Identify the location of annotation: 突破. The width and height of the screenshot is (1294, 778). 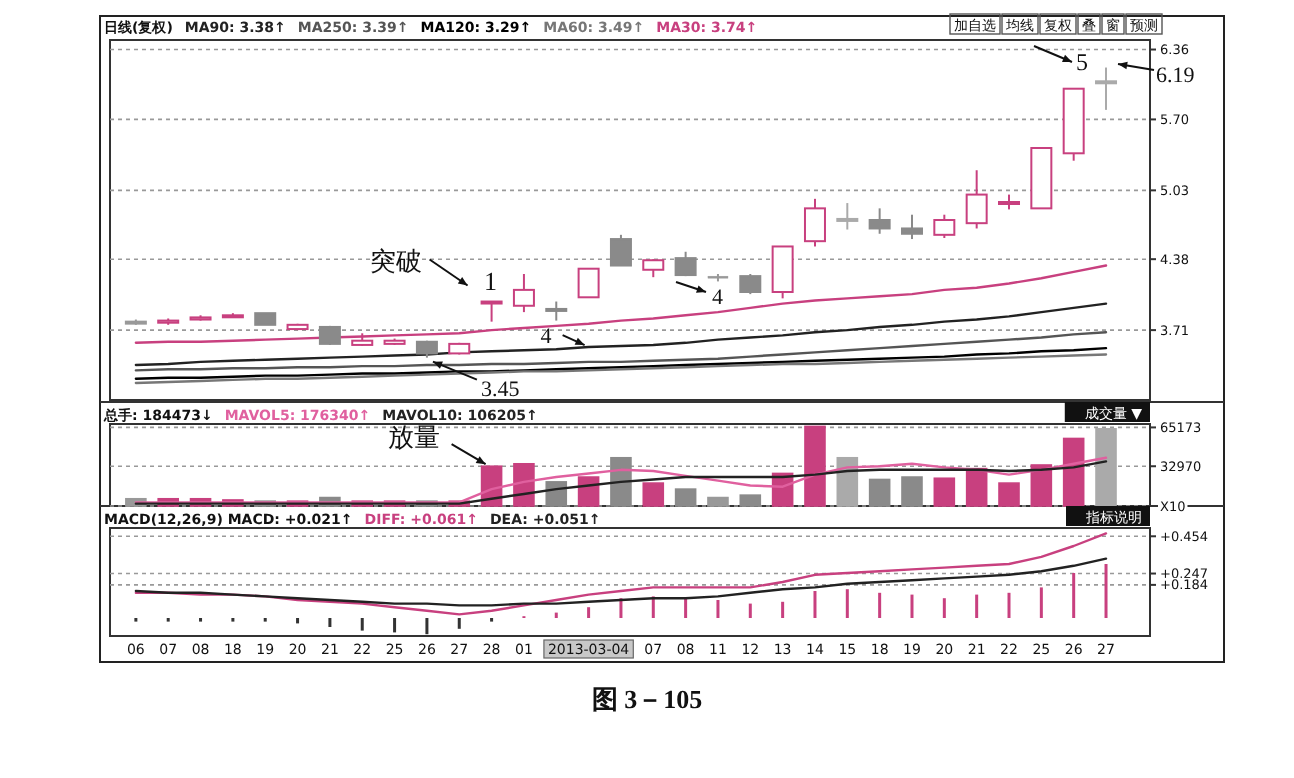
(395, 260).